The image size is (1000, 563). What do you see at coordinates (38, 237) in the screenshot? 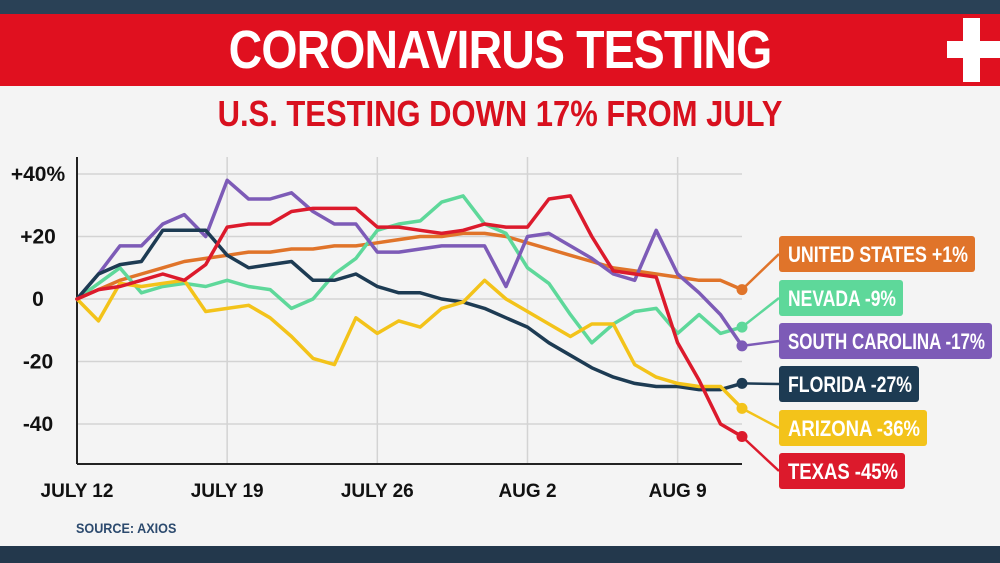
I see `y-tick-label: +20` at bounding box center [38, 237].